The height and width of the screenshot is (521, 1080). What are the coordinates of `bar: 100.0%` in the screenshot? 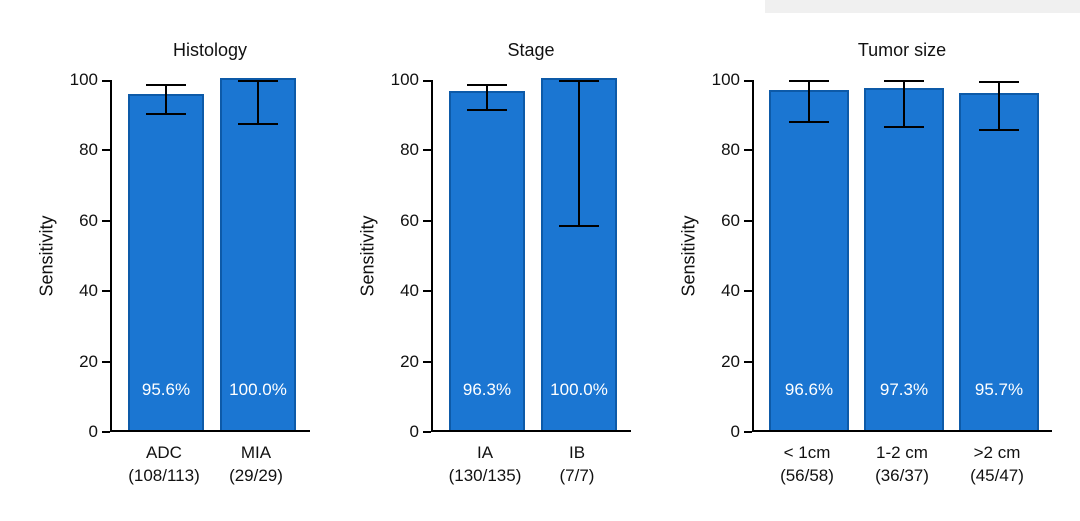 It's located at (258, 254).